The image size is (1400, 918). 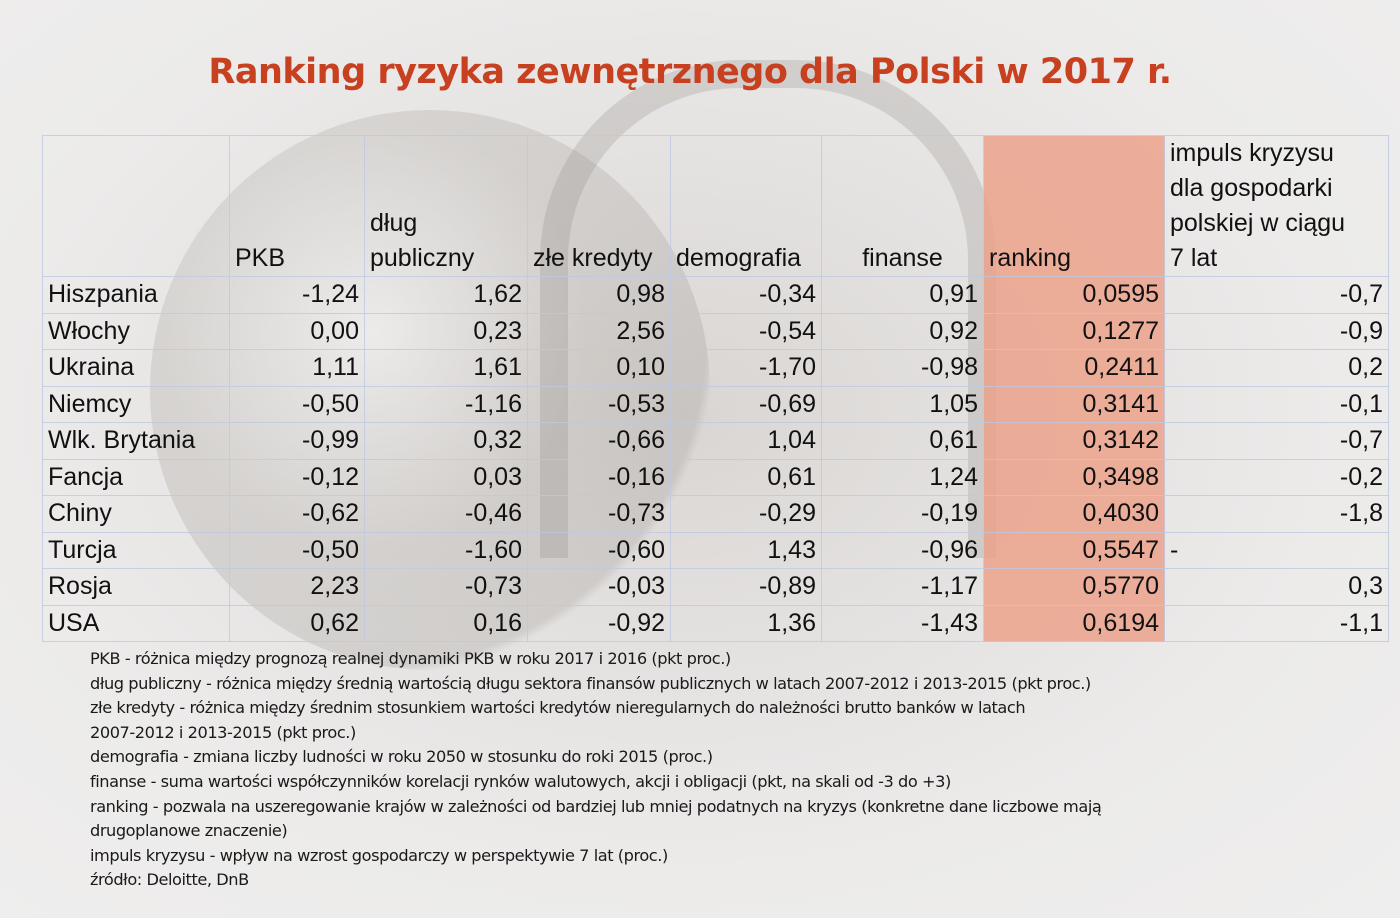 What do you see at coordinates (189, 831) in the screenshot?
I see `footnote-ranking-cont: drugoplanowe znaczenie)` at bounding box center [189, 831].